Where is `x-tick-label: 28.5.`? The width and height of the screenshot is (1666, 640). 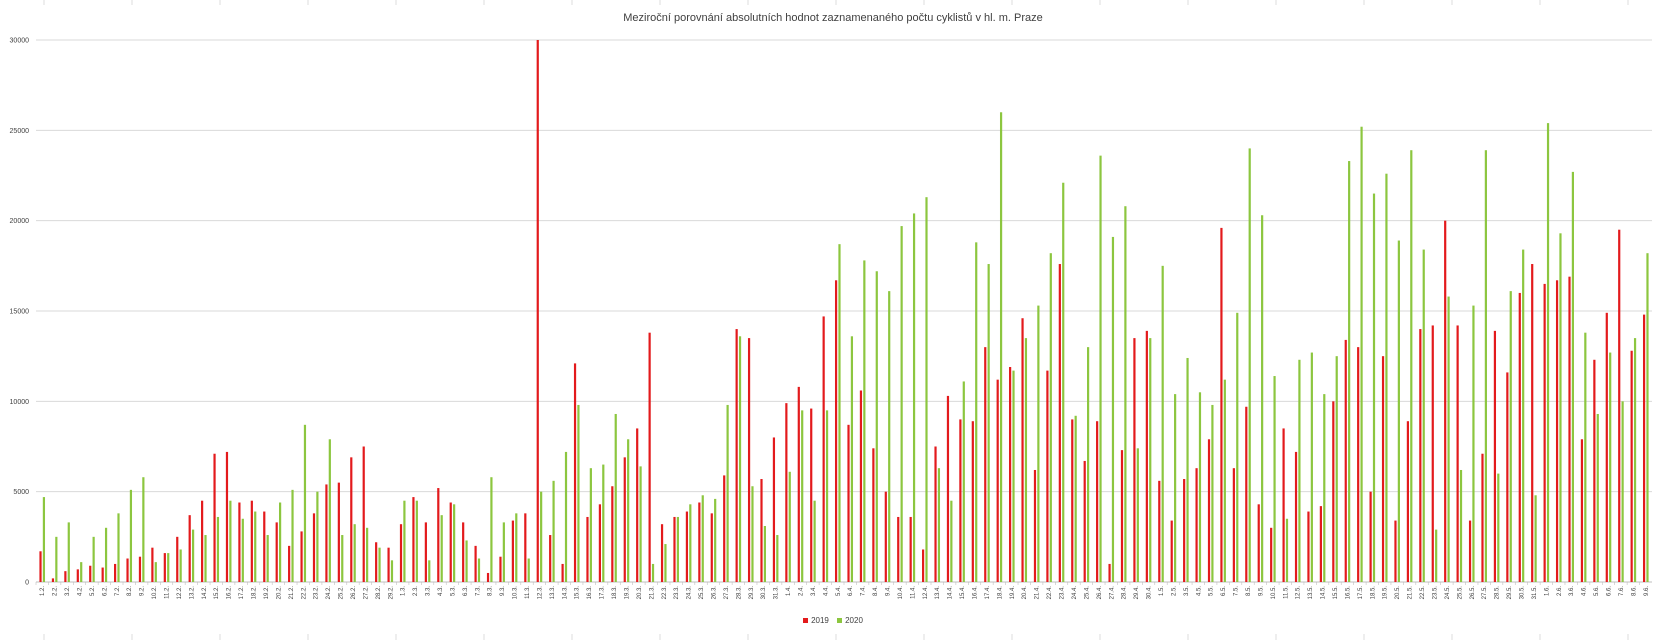
x-tick-label: 28.5. is located at coordinates (1498, 593).